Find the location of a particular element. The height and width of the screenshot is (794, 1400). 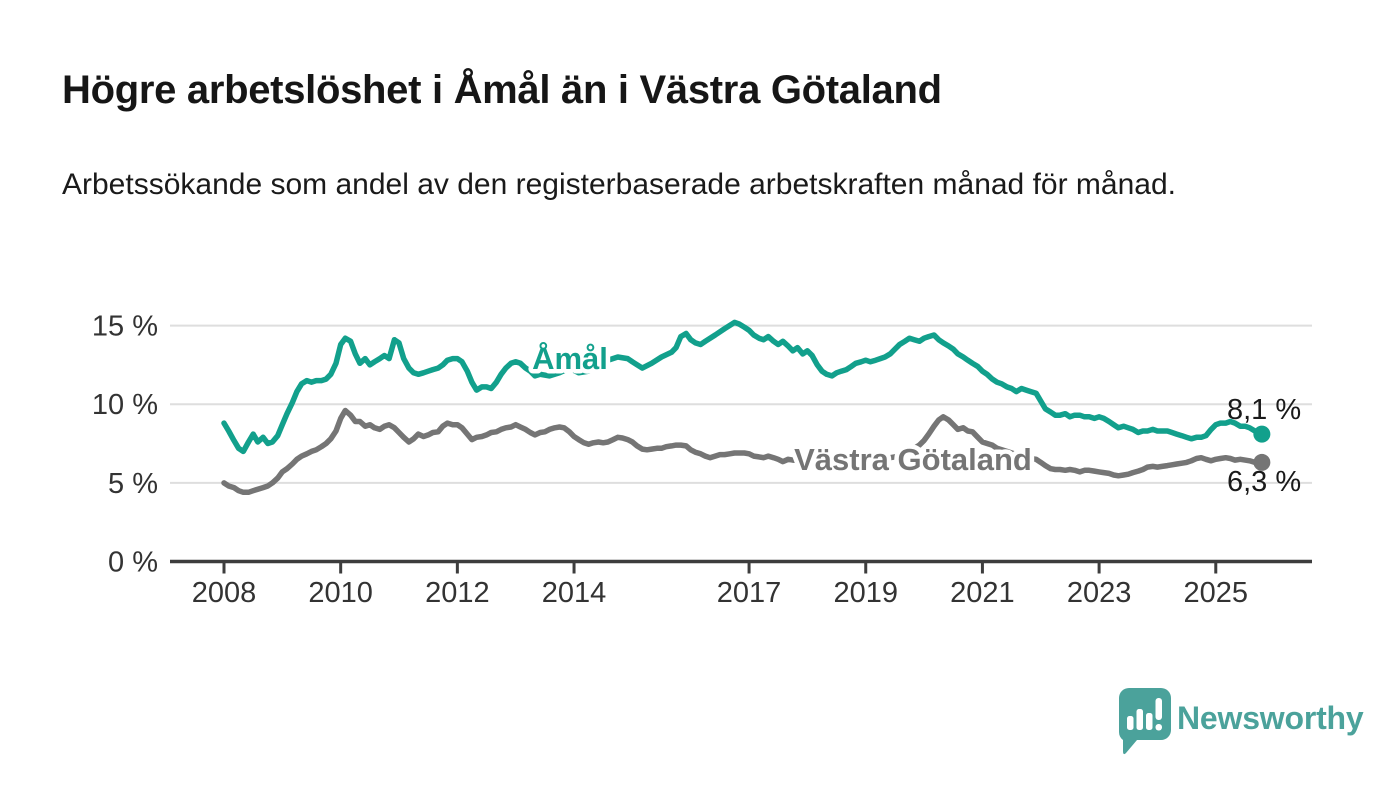

series-line-amal is located at coordinates (743, 387).